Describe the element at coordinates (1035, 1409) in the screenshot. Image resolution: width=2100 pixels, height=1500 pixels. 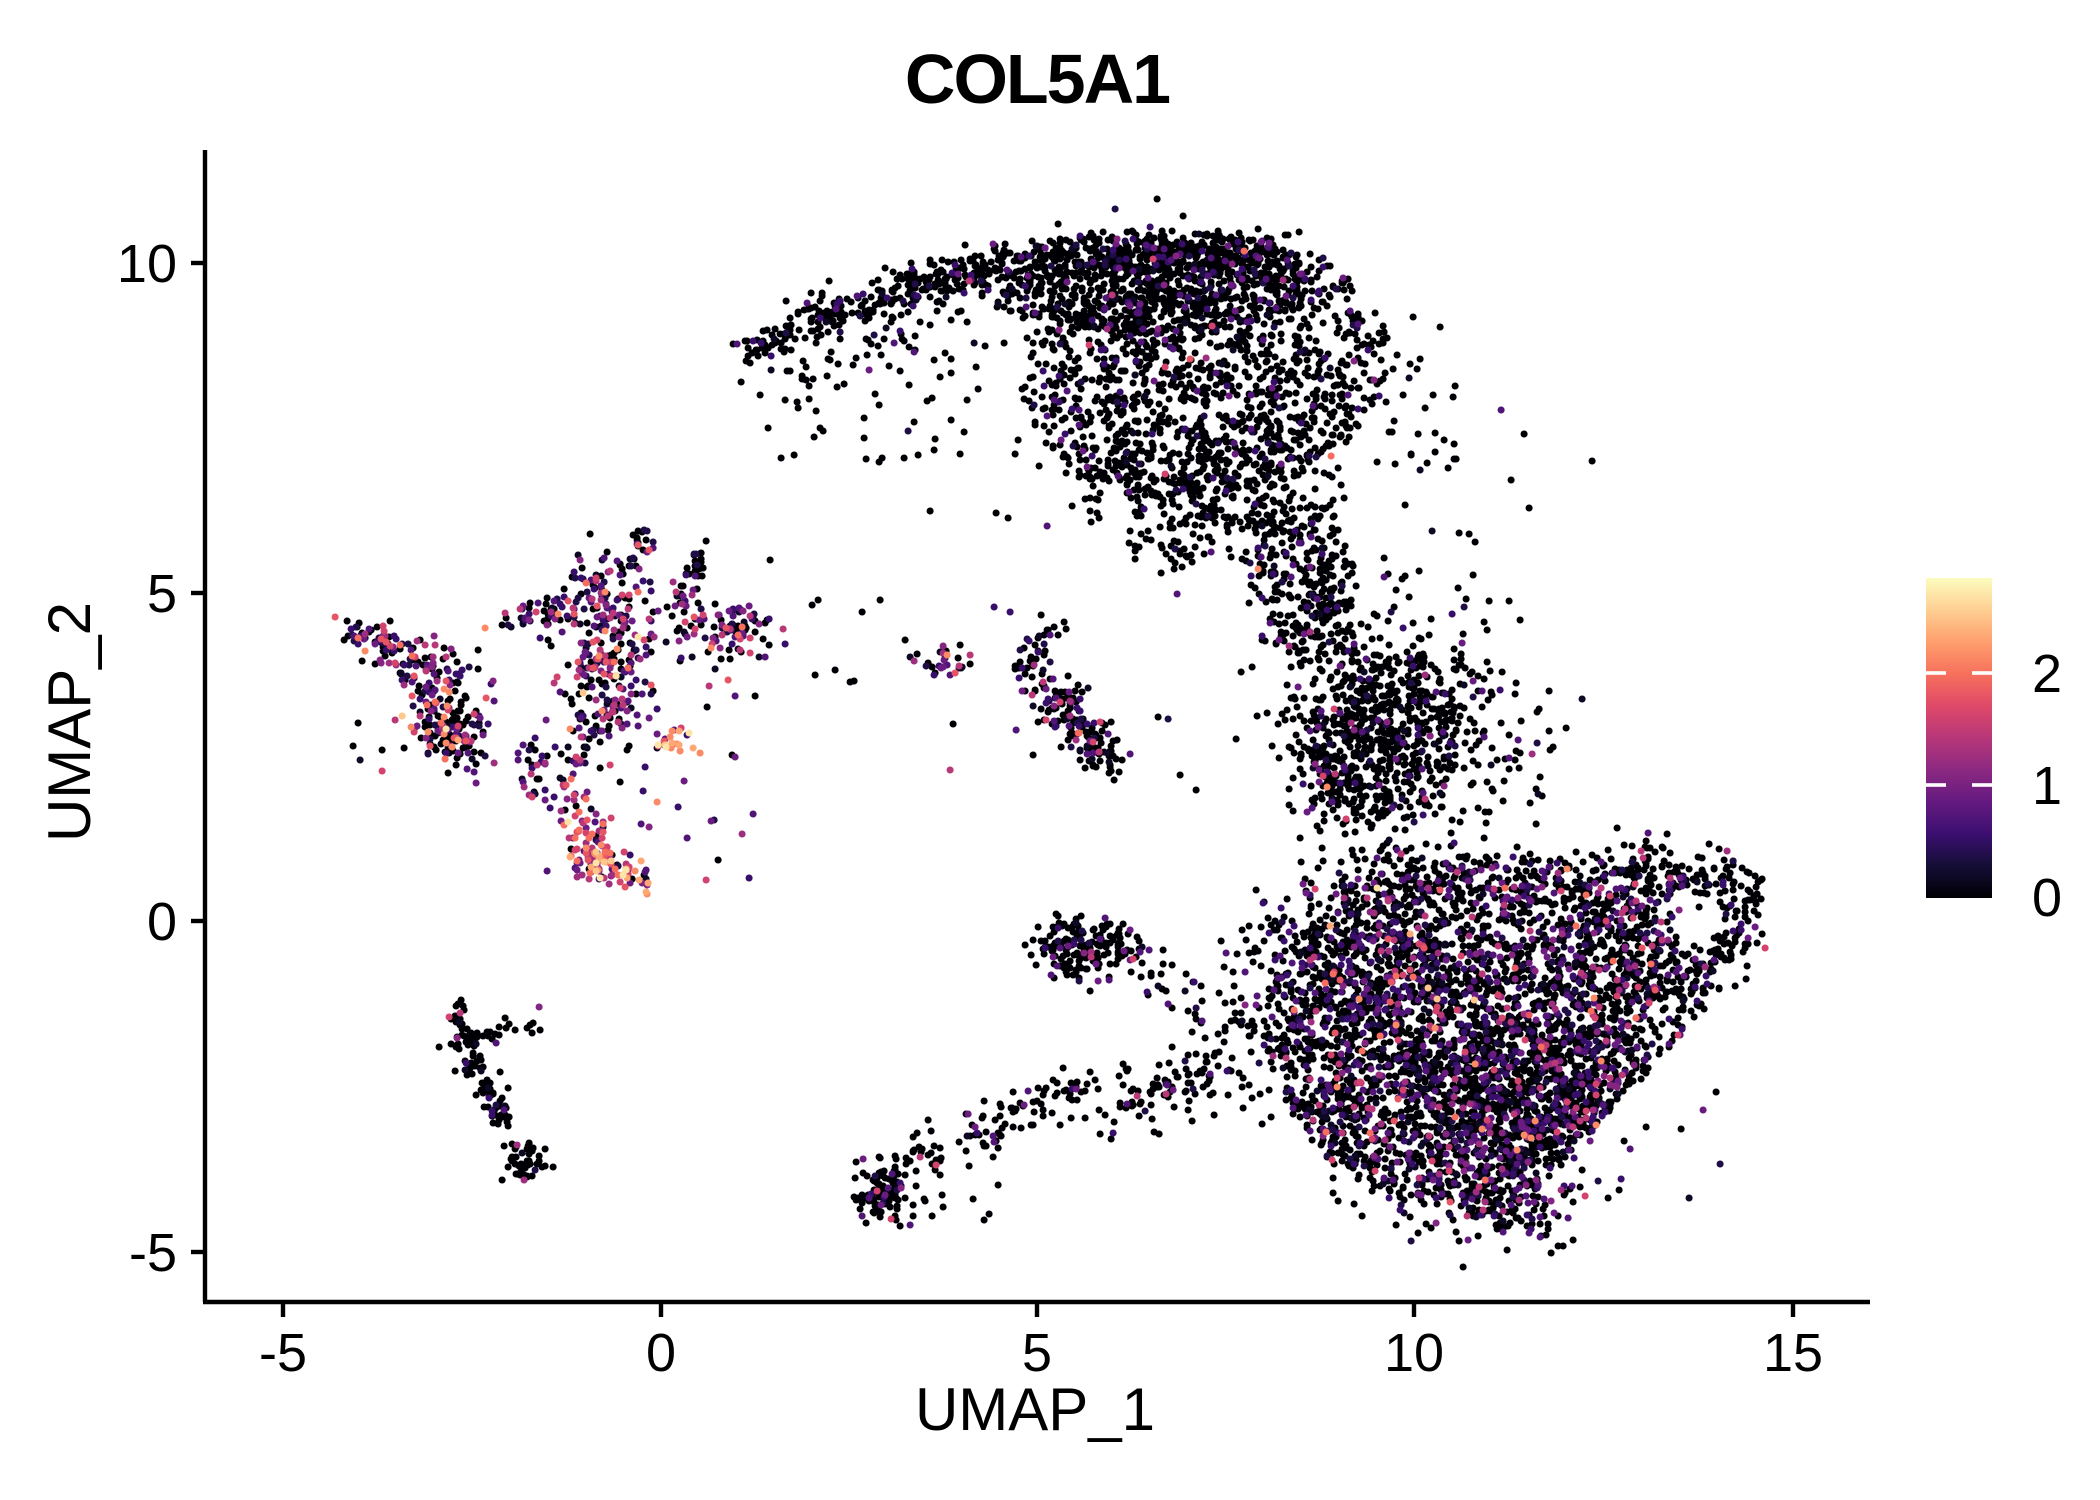
I see `svg-text: UMAP_1` at that location.